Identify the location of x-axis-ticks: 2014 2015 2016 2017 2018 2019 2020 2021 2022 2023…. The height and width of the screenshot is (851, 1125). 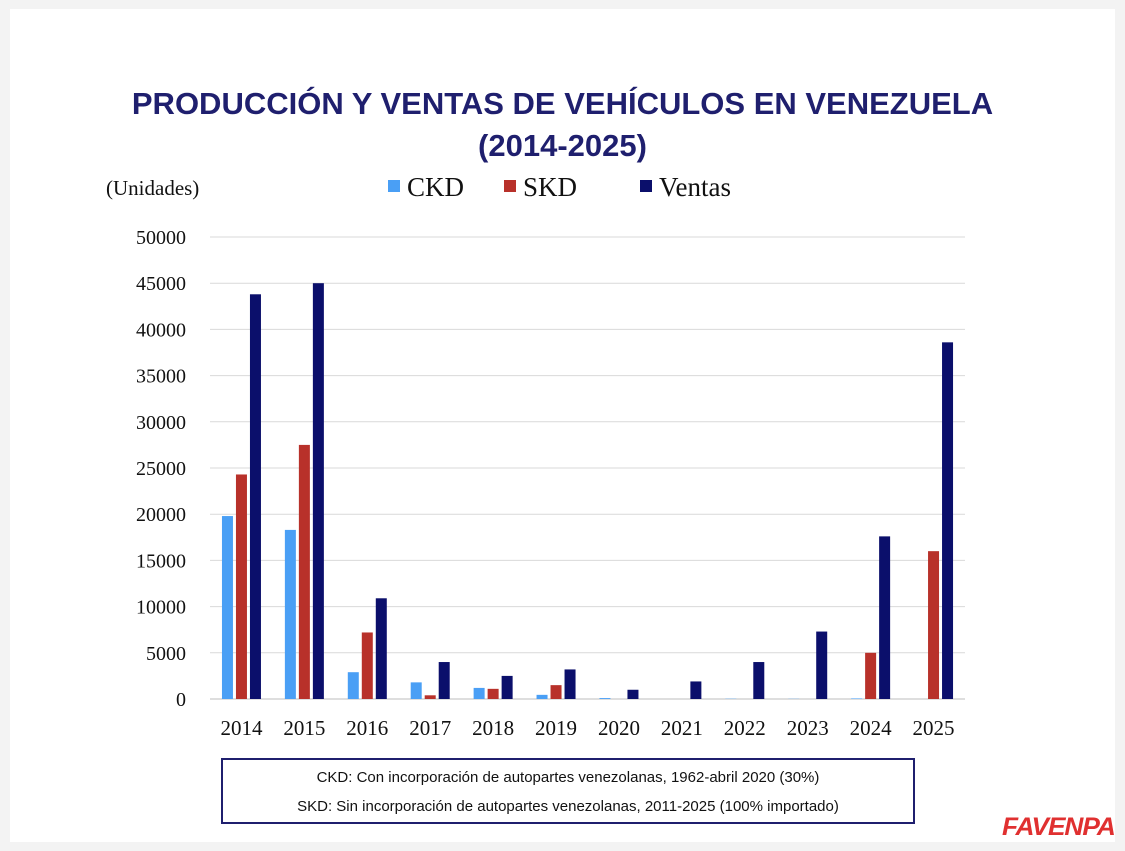
(587, 728).